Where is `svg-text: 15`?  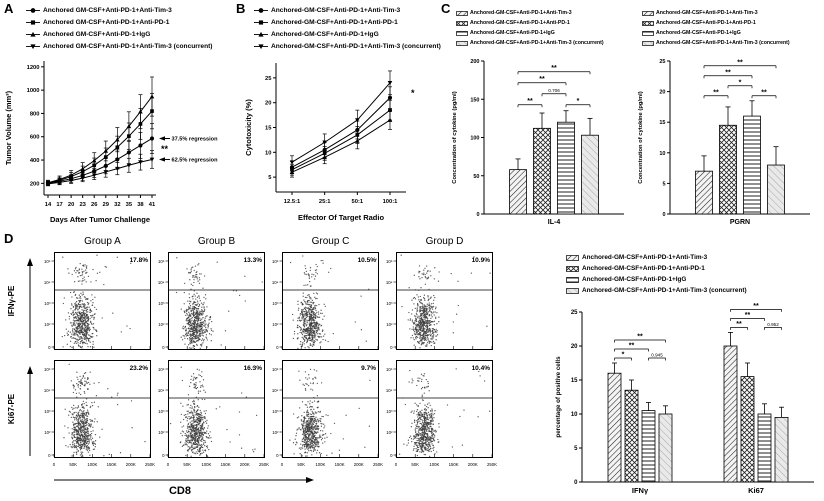 svg-text: 15 is located at coordinates (662, 123).